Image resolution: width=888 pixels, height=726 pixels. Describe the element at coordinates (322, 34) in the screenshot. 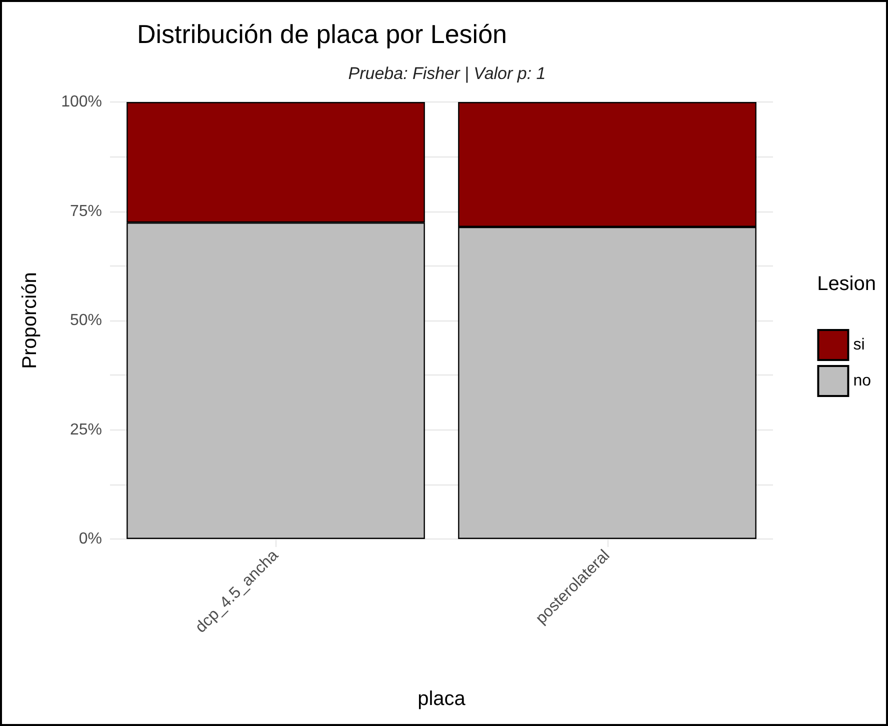

I see `chart-title: Distribución de placa por Lesión` at that location.